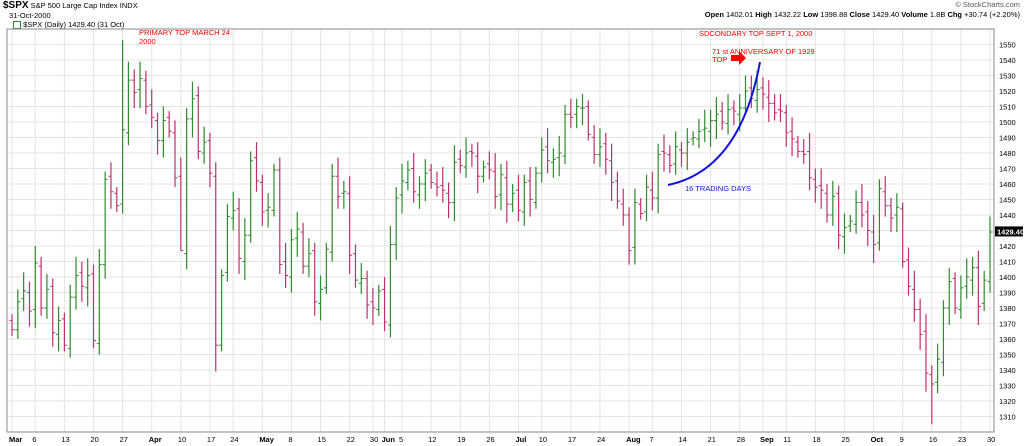 The width and height of the screenshot is (1024, 446). What do you see at coordinates (95, 439) in the screenshot?
I see `x-tick-label: 20` at bounding box center [95, 439].